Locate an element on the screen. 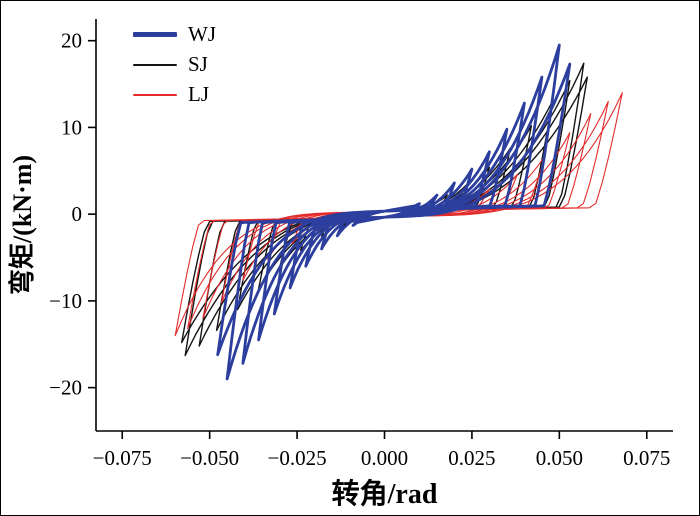  legend: WJ SJ LJ is located at coordinates (174, 64).